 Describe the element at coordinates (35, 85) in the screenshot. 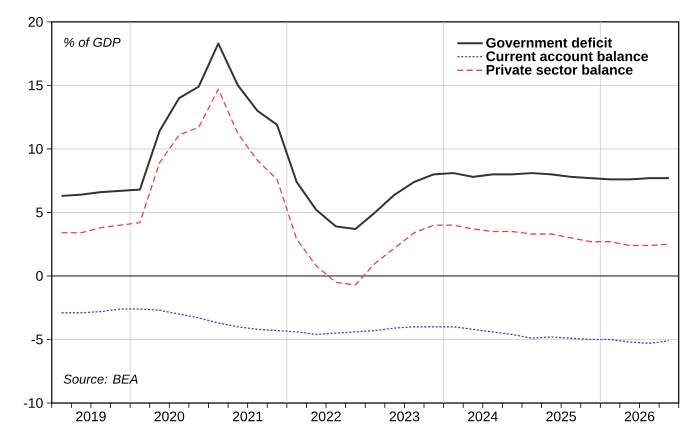

I see `y-tick-label: 15` at that location.